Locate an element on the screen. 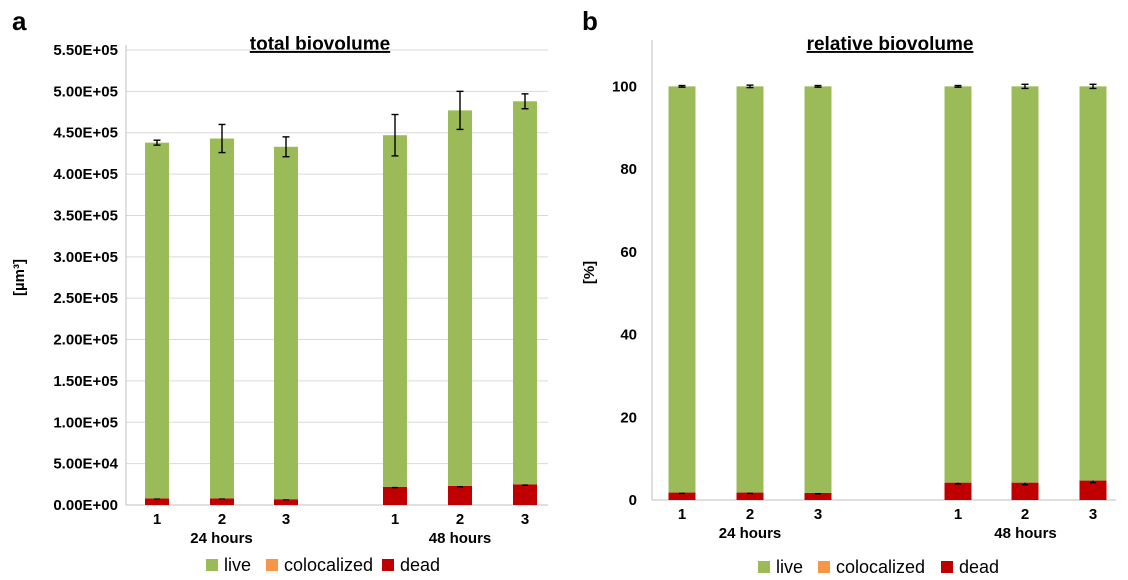 Image resolution: width=1128 pixels, height=580 pixels. panel-letter: b is located at coordinates (590, 21).